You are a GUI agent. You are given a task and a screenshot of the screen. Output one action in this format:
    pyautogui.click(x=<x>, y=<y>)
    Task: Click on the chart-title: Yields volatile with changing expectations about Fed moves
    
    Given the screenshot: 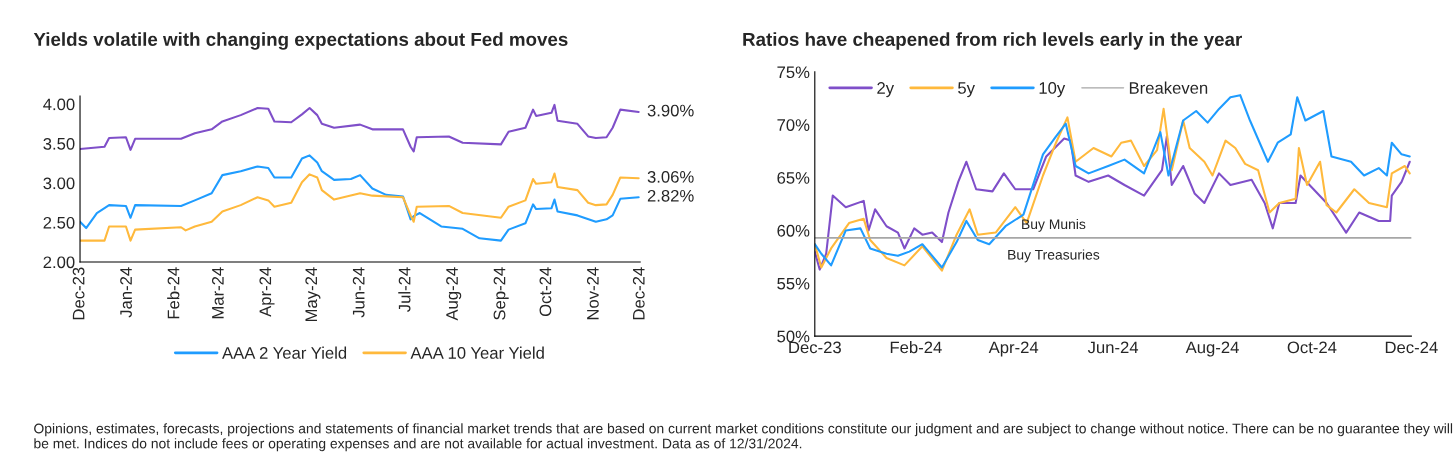 What is the action you would take?
    pyautogui.click(x=300, y=41)
    